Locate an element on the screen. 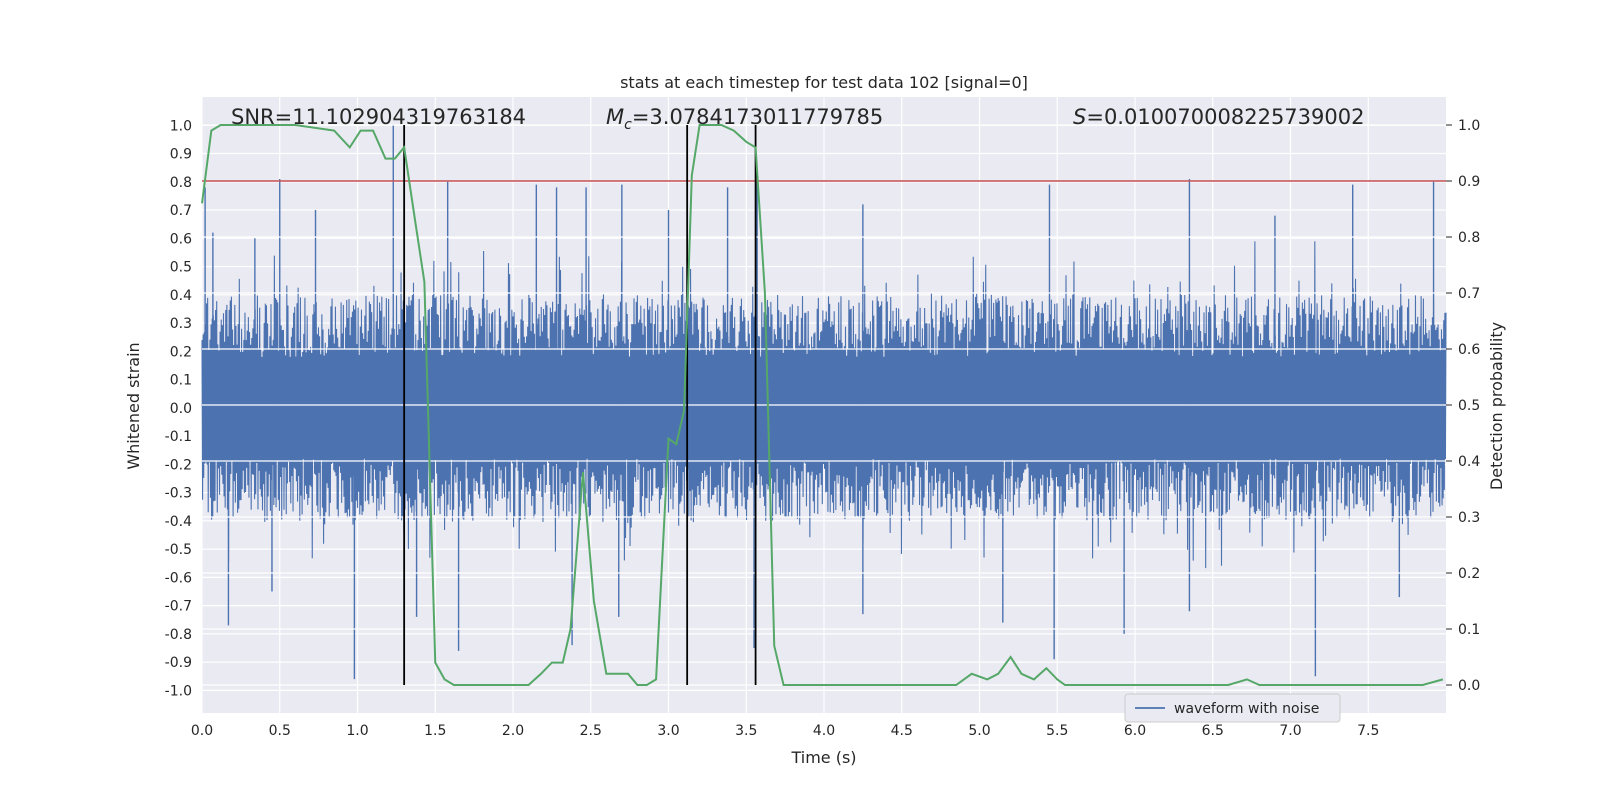  x-tick-label: 2.5 is located at coordinates (591, 731).